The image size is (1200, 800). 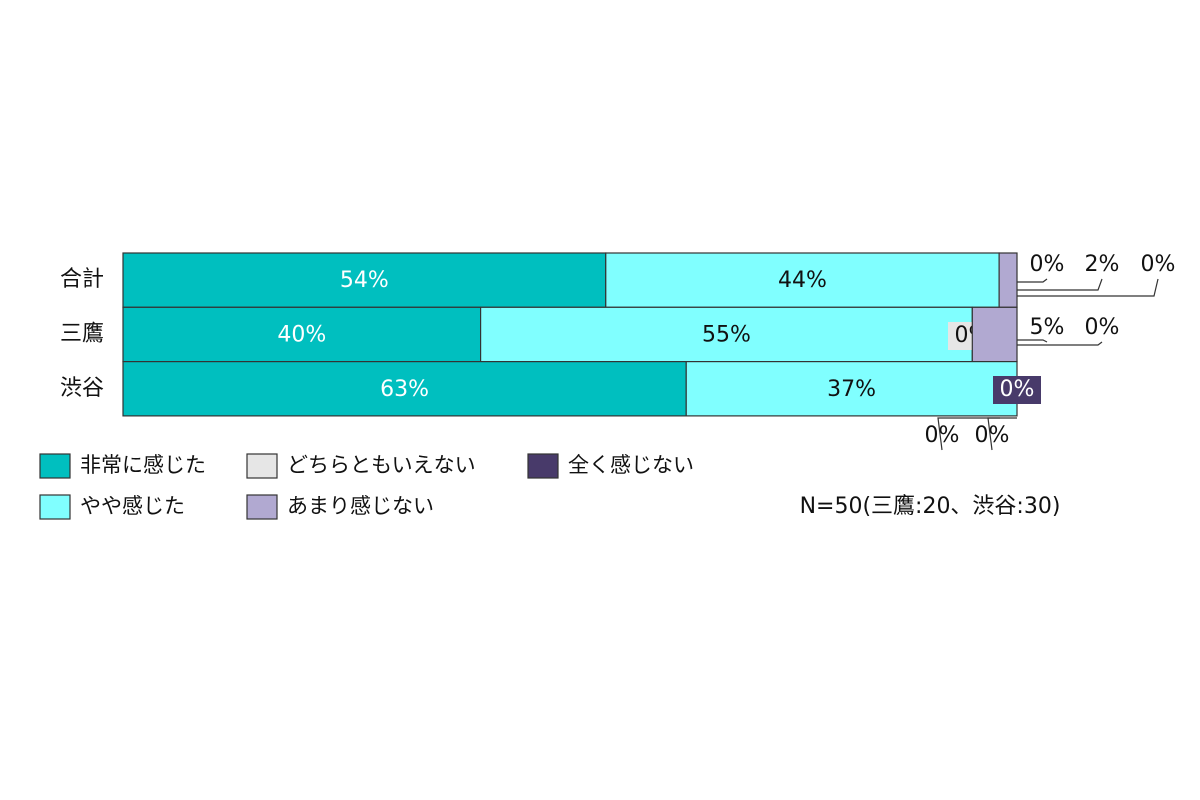 What do you see at coordinates (930, 506) in the screenshot?
I see `annotation: N=50(三鷹:20、渋谷:30)` at bounding box center [930, 506].